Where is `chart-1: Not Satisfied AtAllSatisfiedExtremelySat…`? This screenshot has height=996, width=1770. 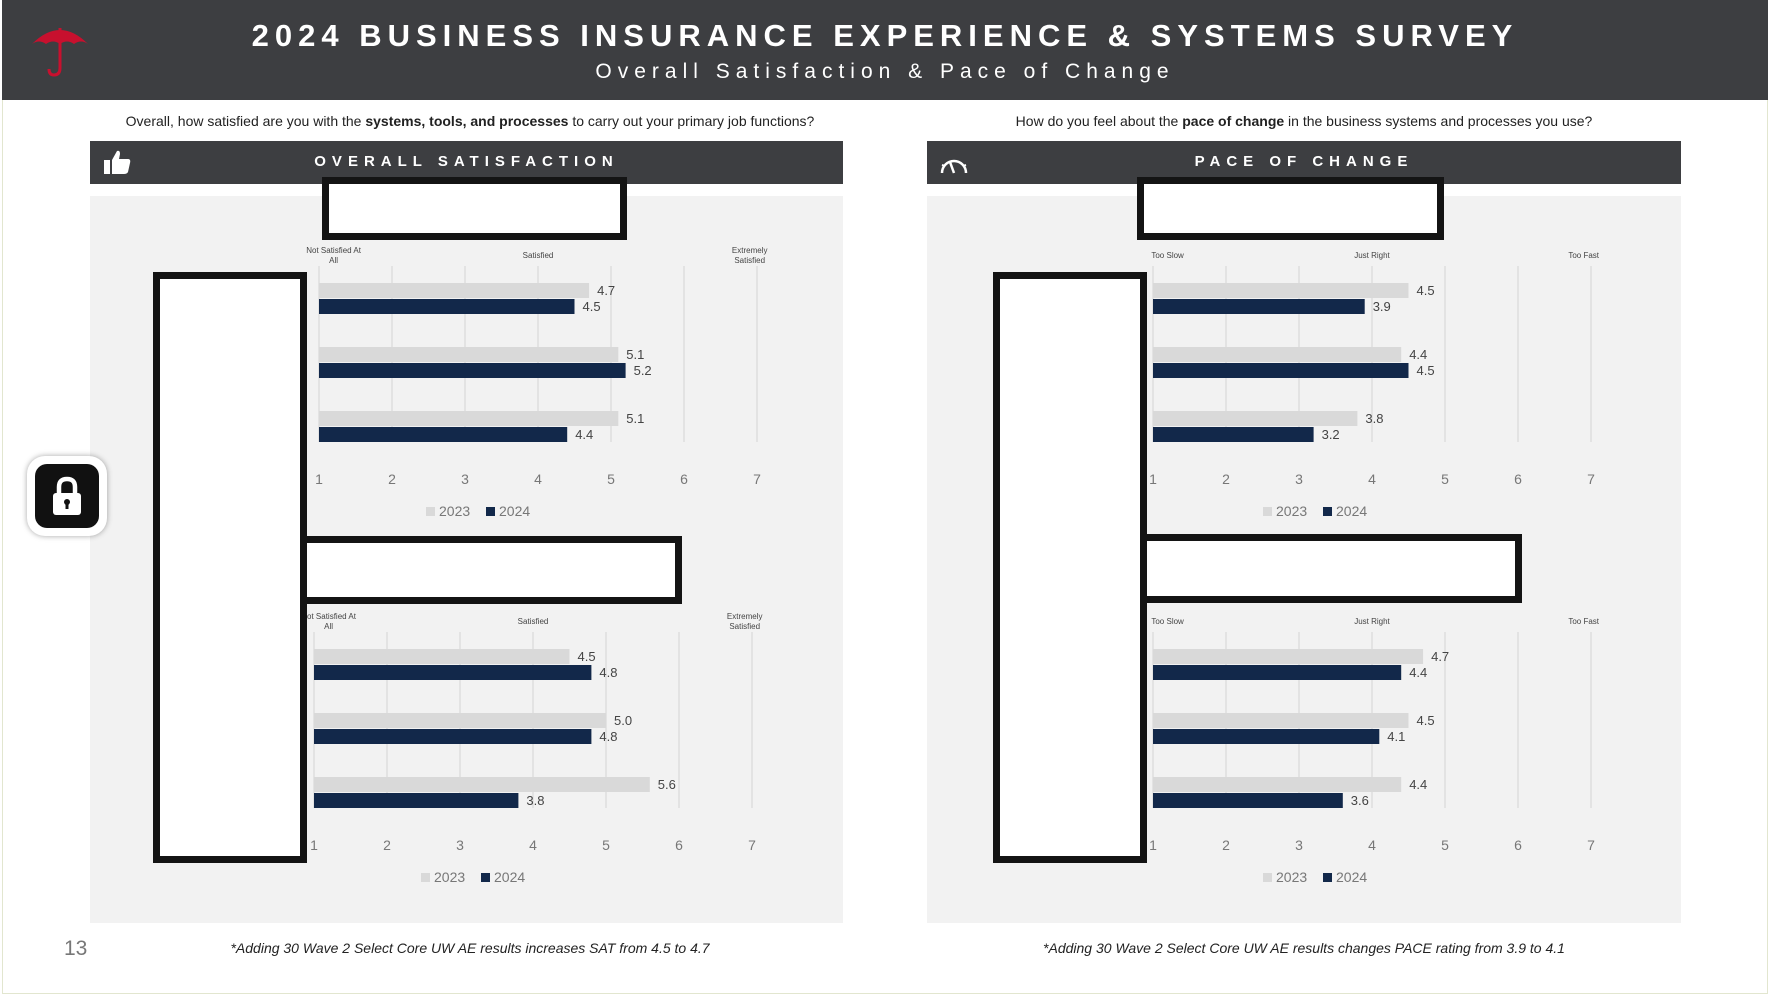 chart-1: Not Satisfied AtAllSatisfiedExtremelySat… is located at coordinates (531, 748).